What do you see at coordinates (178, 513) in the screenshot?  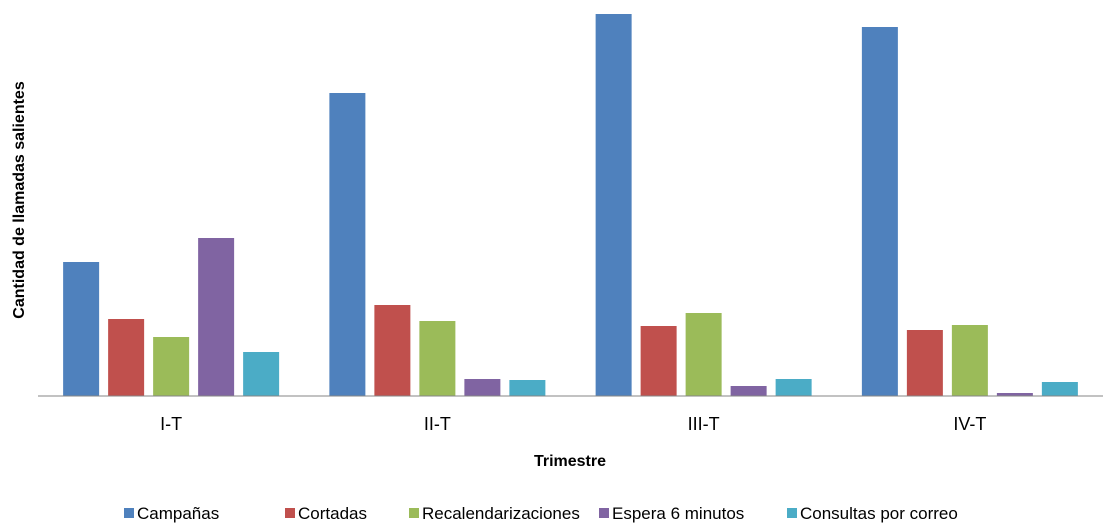 I see `legend-label: Campañas` at bounding box center [178, 513].